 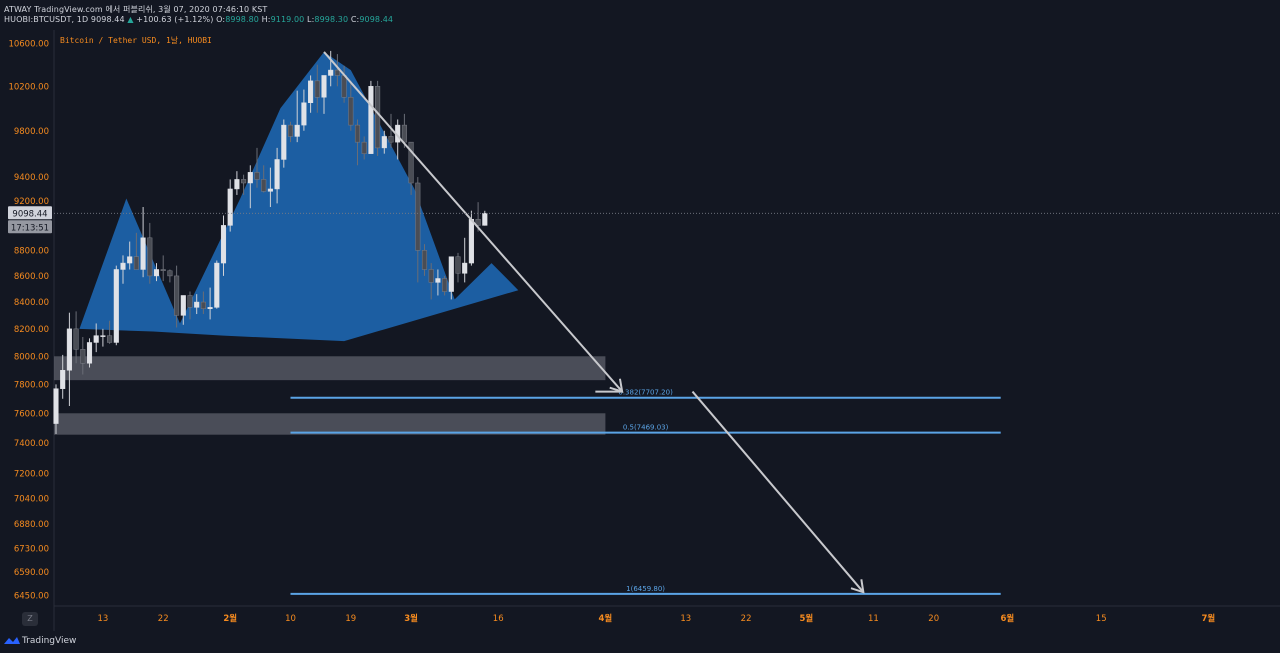 I want to click on last-price: 9098.44, so click(x=107, y=19).